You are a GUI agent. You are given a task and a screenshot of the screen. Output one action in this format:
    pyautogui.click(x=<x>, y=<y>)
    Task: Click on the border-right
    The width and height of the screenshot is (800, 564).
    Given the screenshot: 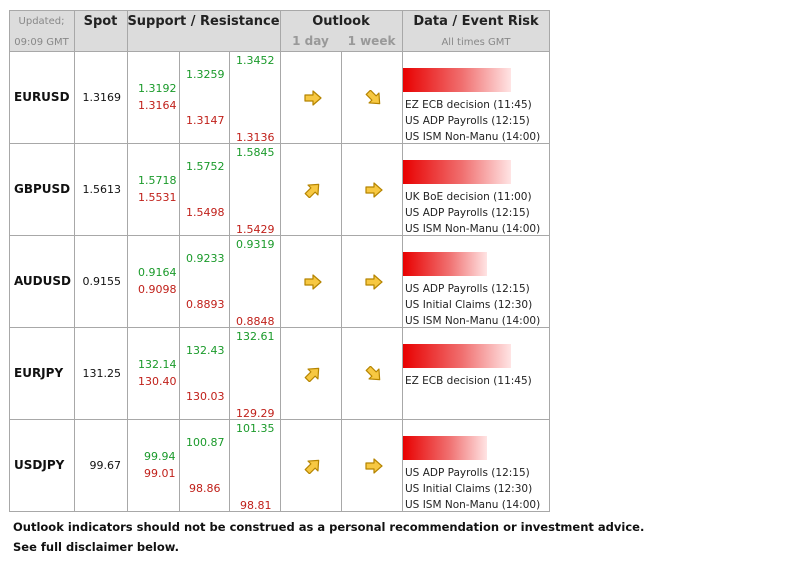 What is the action you would take?
    pyautogui.click(x=549, y=261)
    